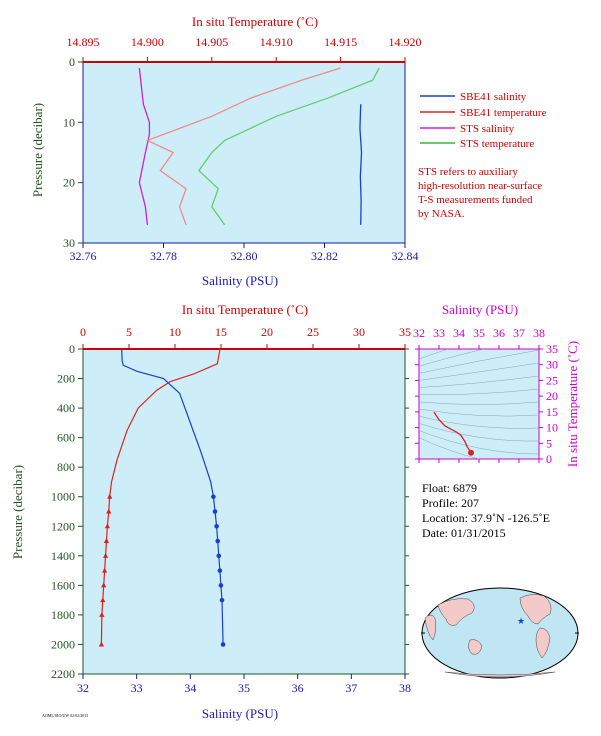 The width and height of the screenshot is (601, 736). Describe the element at coordinates (486, 518) in the screenshot. I see `location: Location: 37.9˚N -126.5˚E` at that location.